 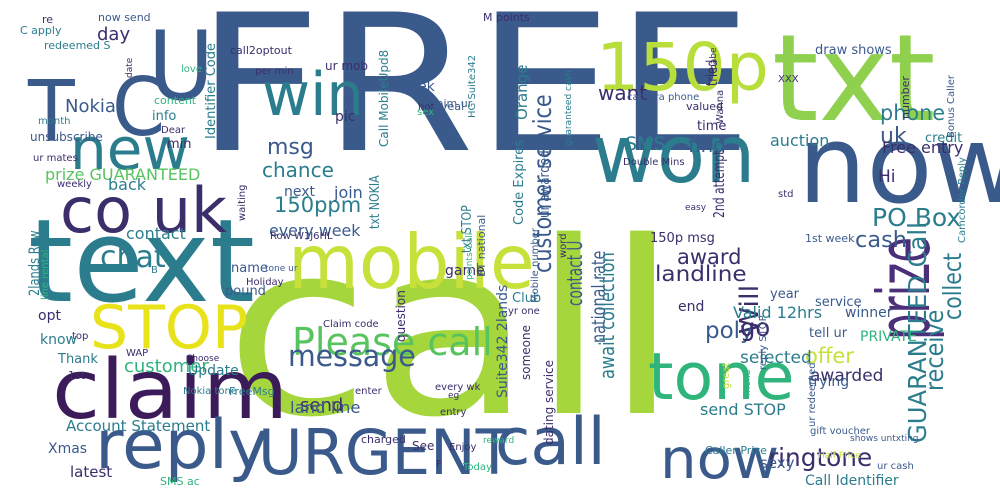 I want to click on word-contact: contact, so click(x=156, y=233).